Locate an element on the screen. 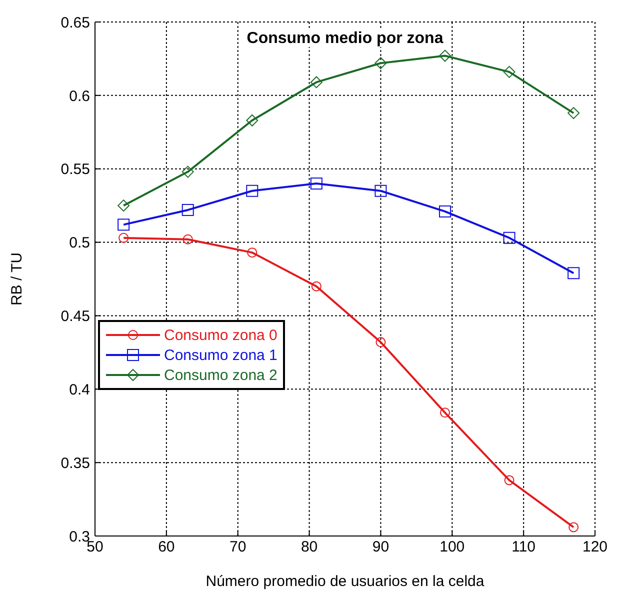 This screenshot has height=599, width=619. x-tick-label: 80 is located at coordinates (309, 547).